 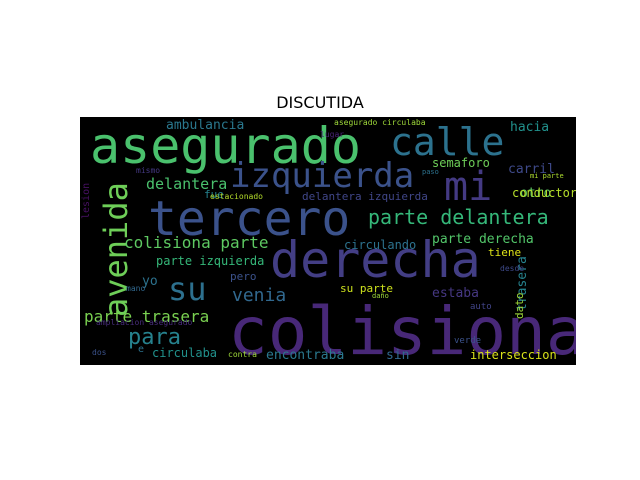 What do you see at coordinates (380, 122) in the screenshot?
I see `cloud-word: asegurado circulaba` at bounding box center [380, 122].